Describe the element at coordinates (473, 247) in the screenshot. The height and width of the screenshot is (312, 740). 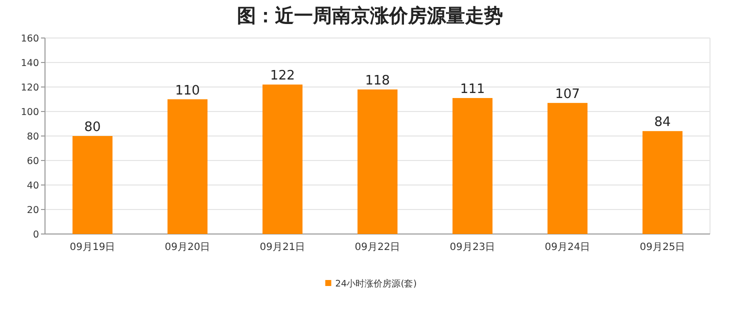
I see `x-tick-label: 09月23日` at that location.